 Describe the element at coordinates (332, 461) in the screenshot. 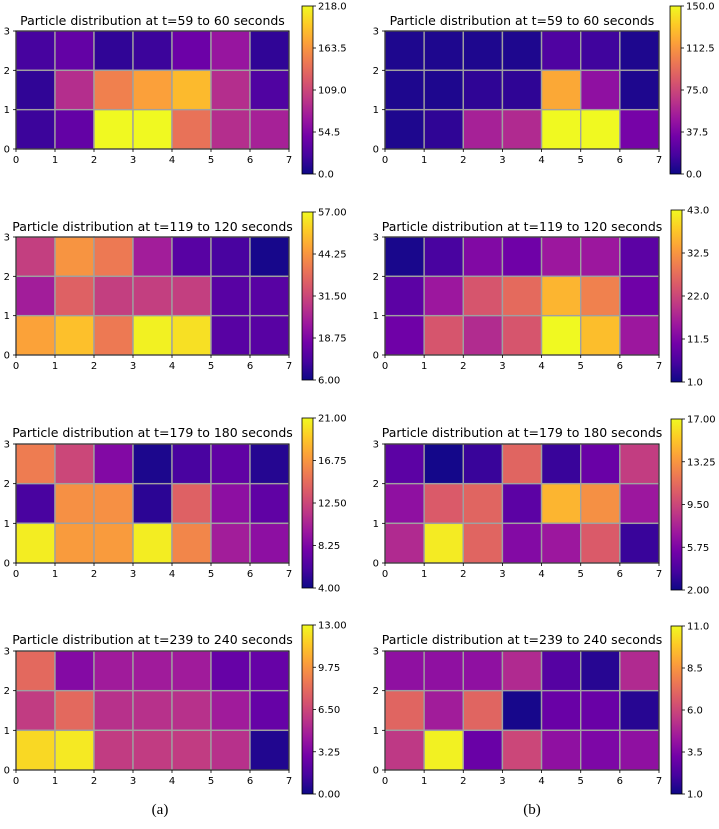

I see `colorbar-tick-label: 16.75` at that location.